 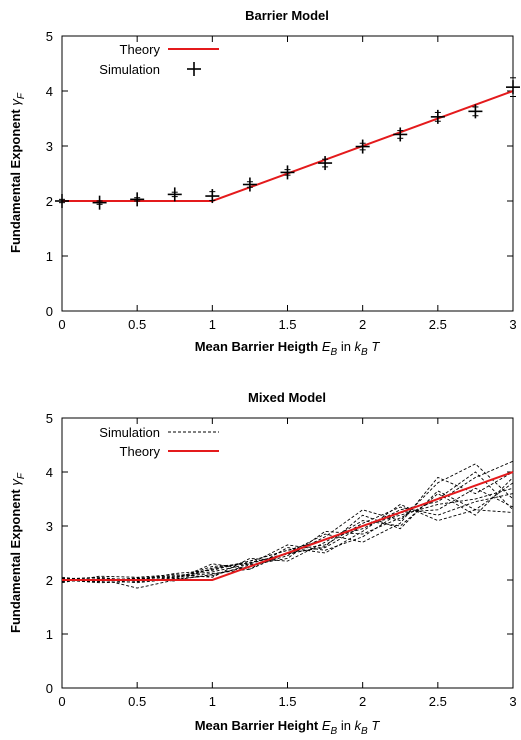 What do you see at coordinates (287, 15) in the screenshot?
I see `chart-title: Barrier Model` at bounding box center [287, 15].